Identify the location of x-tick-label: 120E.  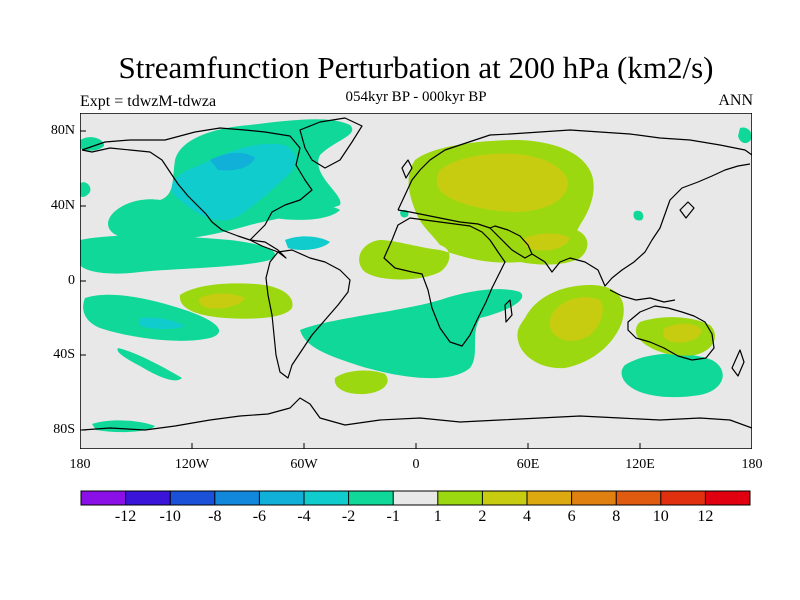
(640, 464).